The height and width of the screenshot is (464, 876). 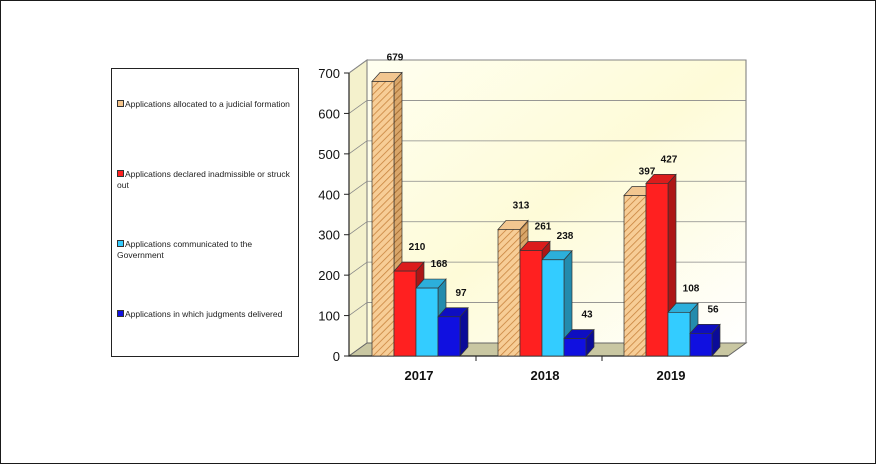 I want to click on y-tick-label: 0, so click(x=336, y=356).